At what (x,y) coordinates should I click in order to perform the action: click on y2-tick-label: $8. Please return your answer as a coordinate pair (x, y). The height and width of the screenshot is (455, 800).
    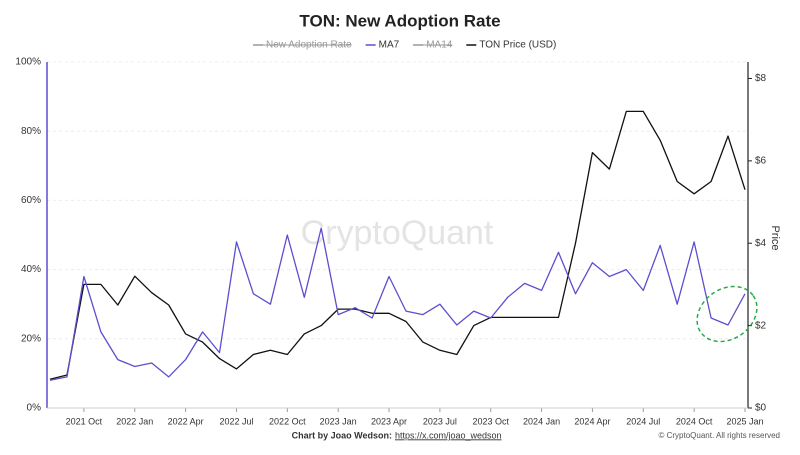
    Looking at the image, I should click on (761, 78).